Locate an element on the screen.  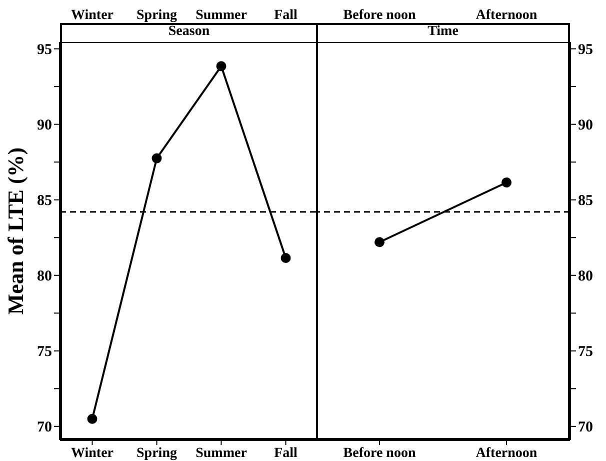
y-axis-title: Mean of LTE (%) is located at coordinates (16, 231).